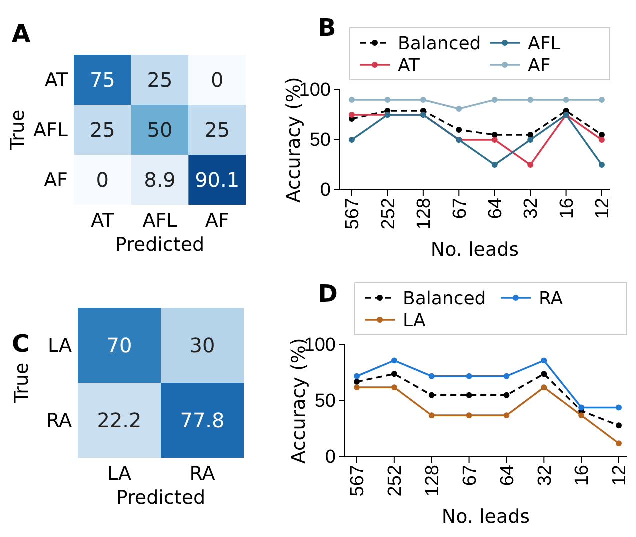 The width and height of the screenshot is (636, 537). What do you see at coordinates (414, 321) in the screenshot?
I see `legend-label: LA` at bounding box center [414, 321].